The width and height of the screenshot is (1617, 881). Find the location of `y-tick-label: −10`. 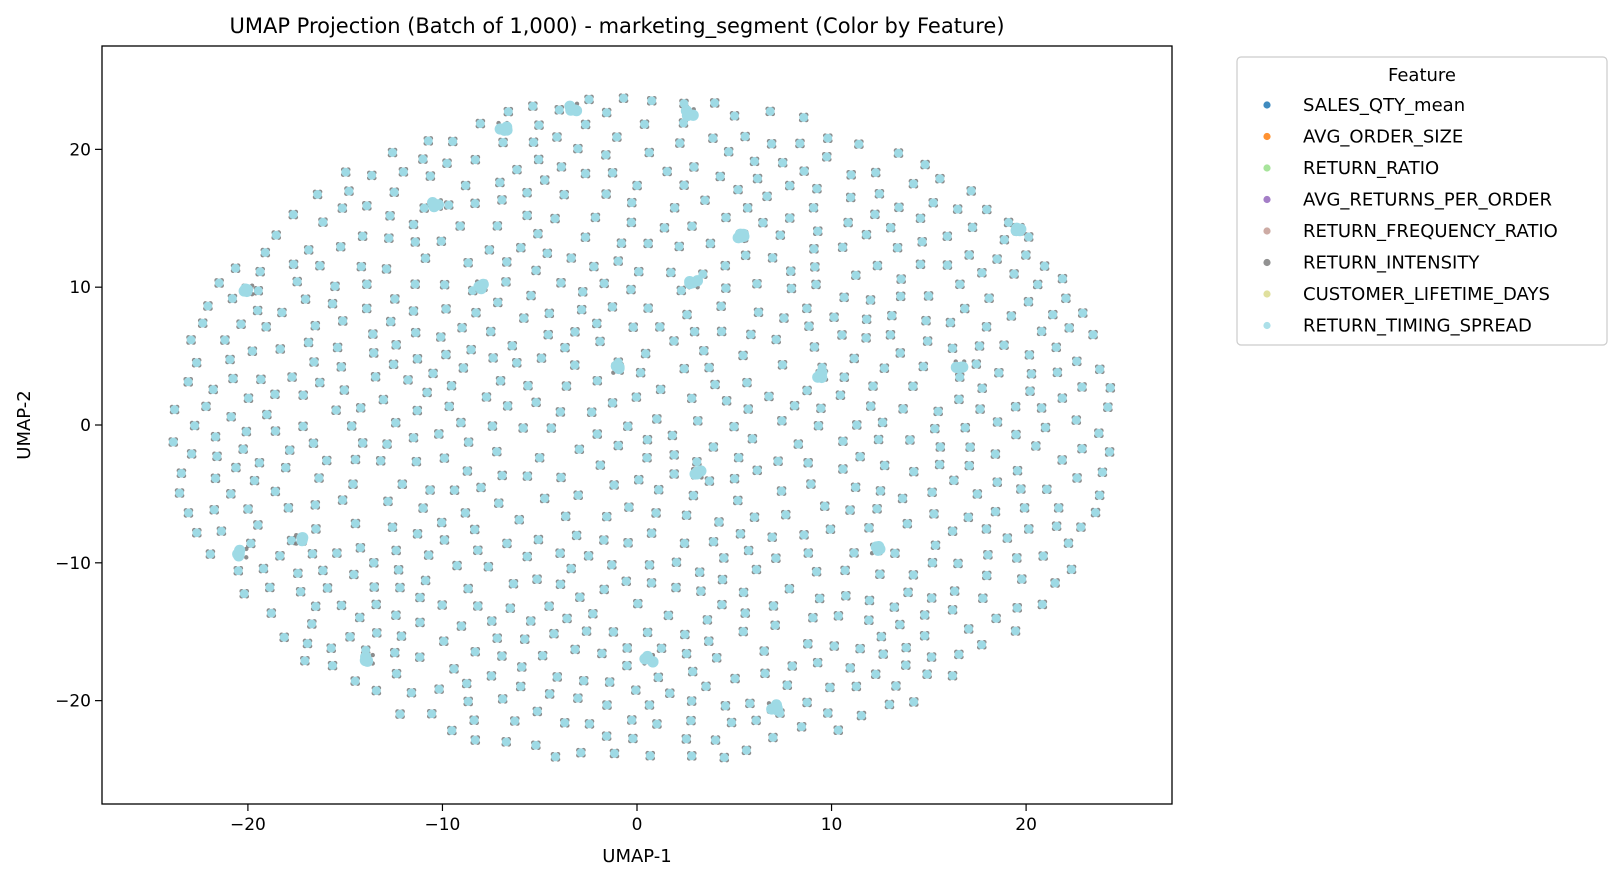

y-tick-label: −10 is located at coordinates (73, 564).